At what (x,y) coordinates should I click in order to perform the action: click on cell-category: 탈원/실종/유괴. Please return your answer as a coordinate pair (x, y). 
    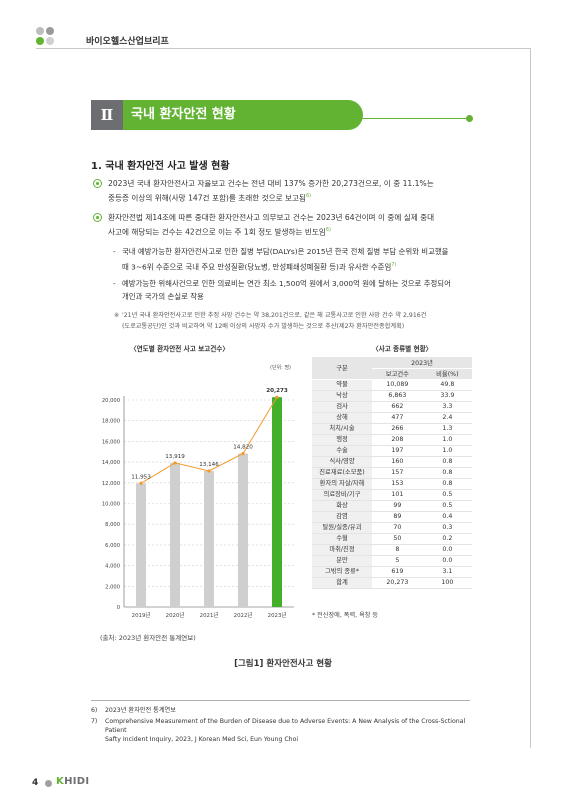
    Looking at the image, I should click on (342, 528).